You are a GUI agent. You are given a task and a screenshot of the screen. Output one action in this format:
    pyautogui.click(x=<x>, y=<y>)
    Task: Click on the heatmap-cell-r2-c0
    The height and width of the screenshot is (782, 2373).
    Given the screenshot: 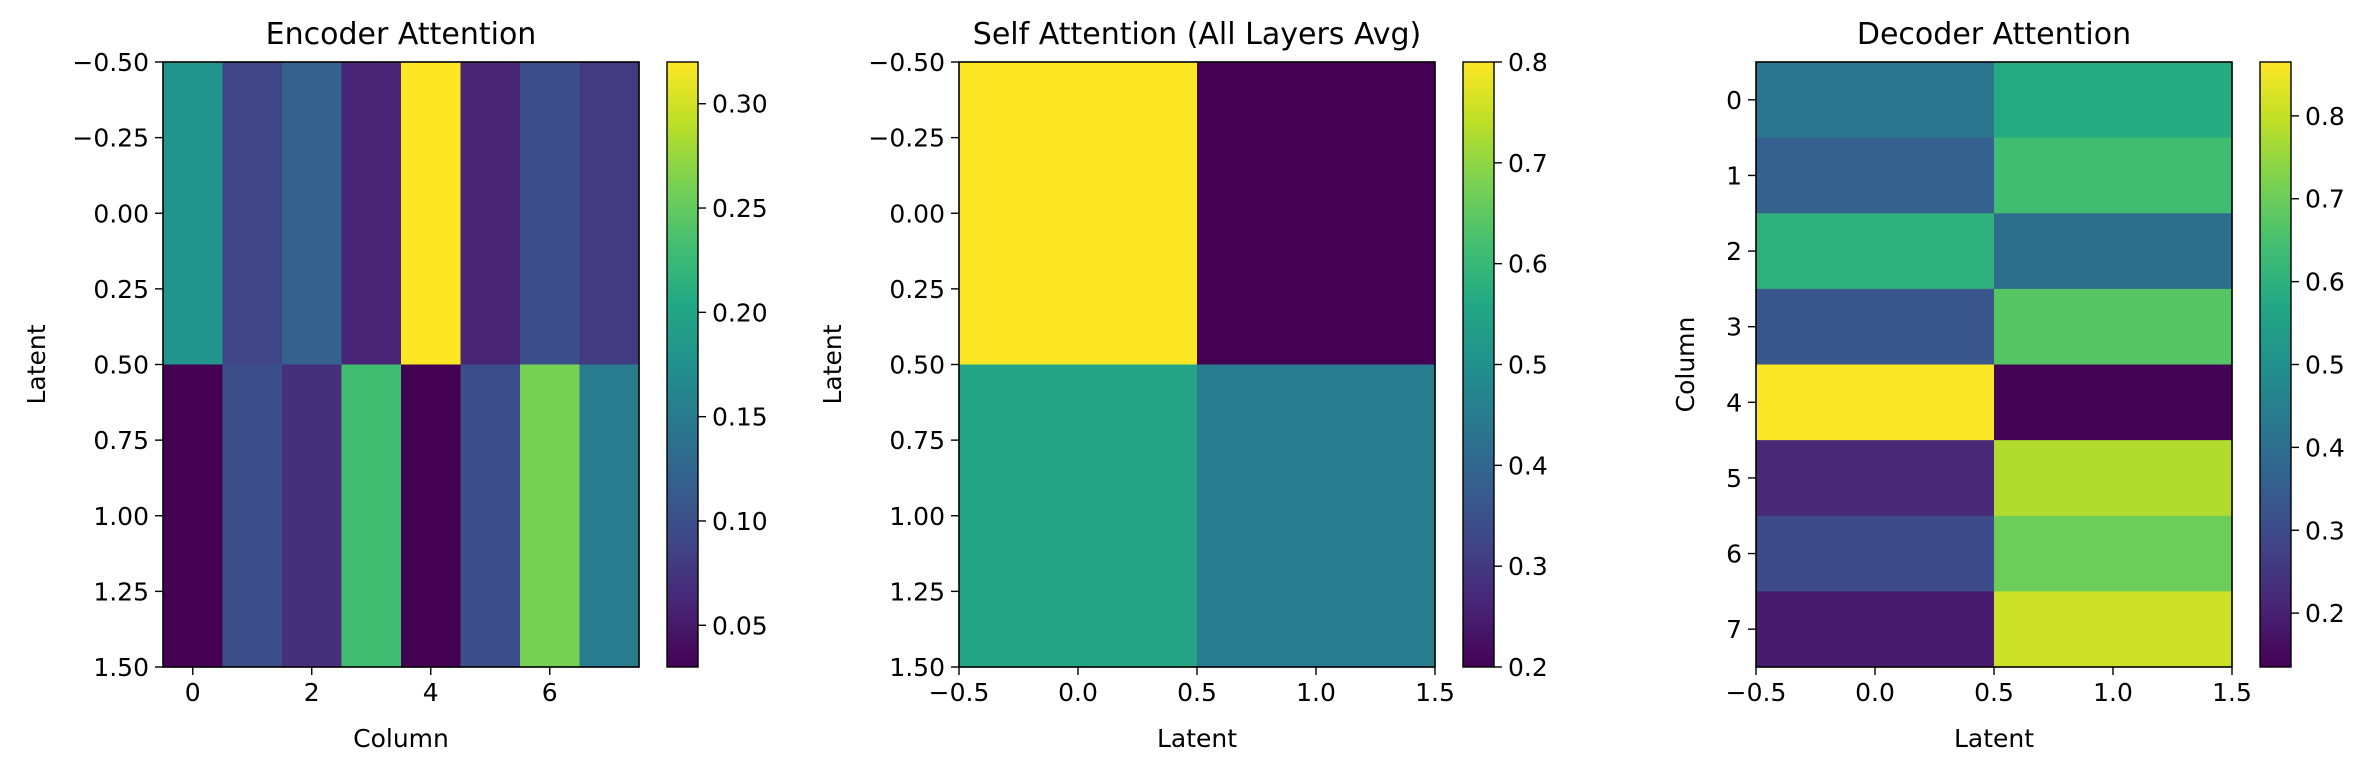 What is the action you would take?
    pyautogui.click(x=1875, y=251)
    